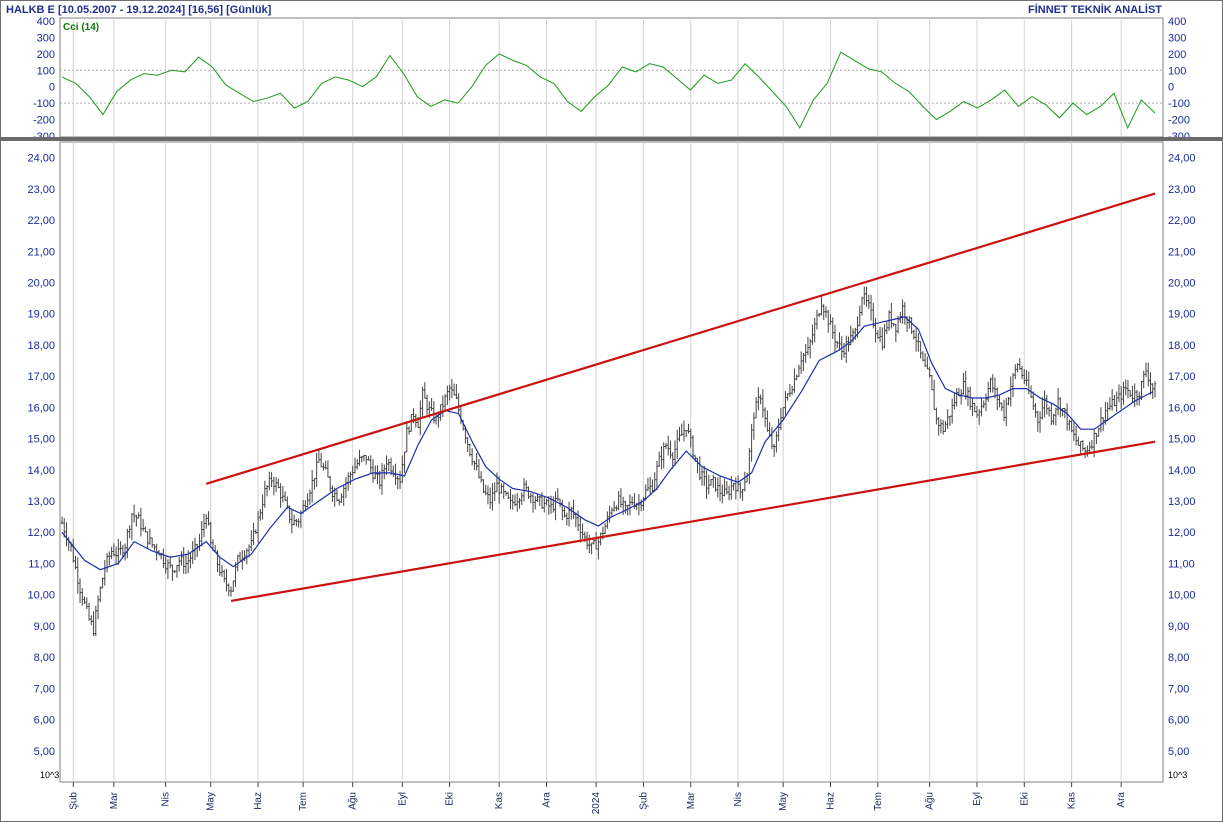 The image size is (1223, 822). What do you see at coordinates (41, 346) in the screenshot?
I see `price-y-tick-left: 18,00` at bounding box center [41, 346].